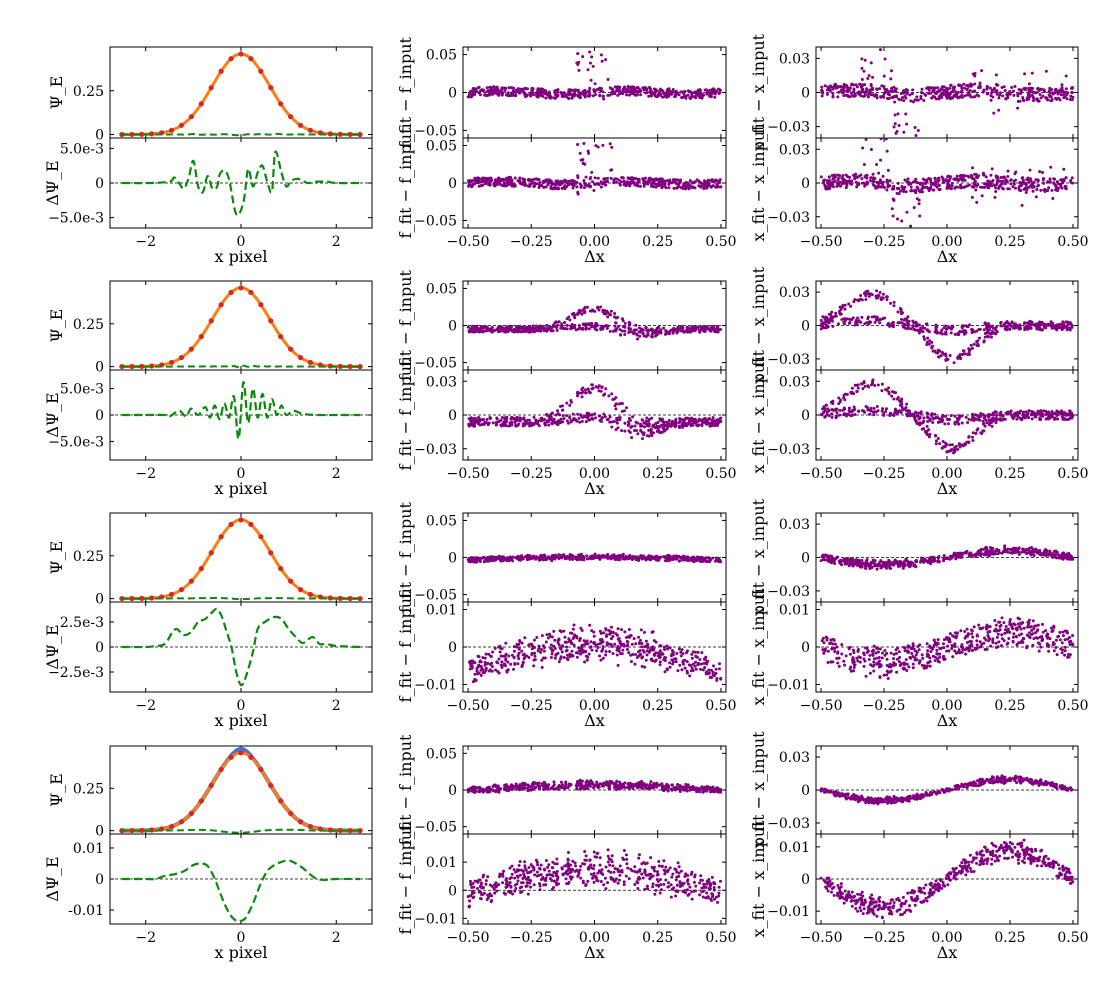 This screenshot has width=1100, height=1000. Describe the element at coordinates (435, 222) in the screenshot. I see `flux-bottom-row1-ytick-label: −0.05` at that location.